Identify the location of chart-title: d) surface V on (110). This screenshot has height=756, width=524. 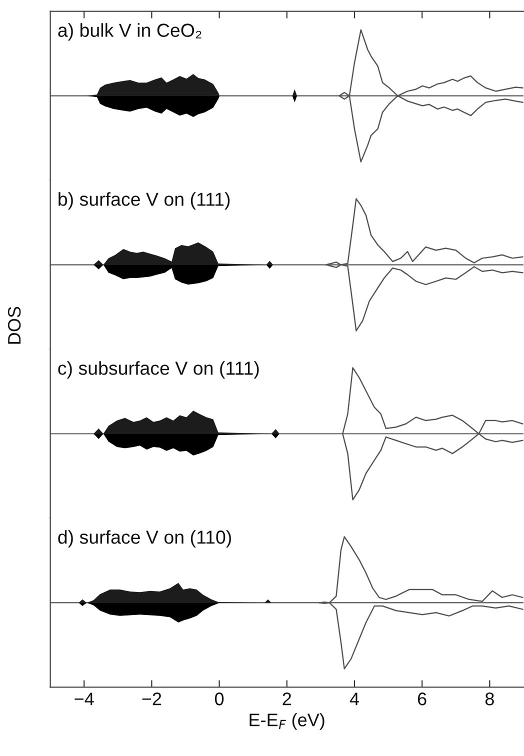
(144, 539).